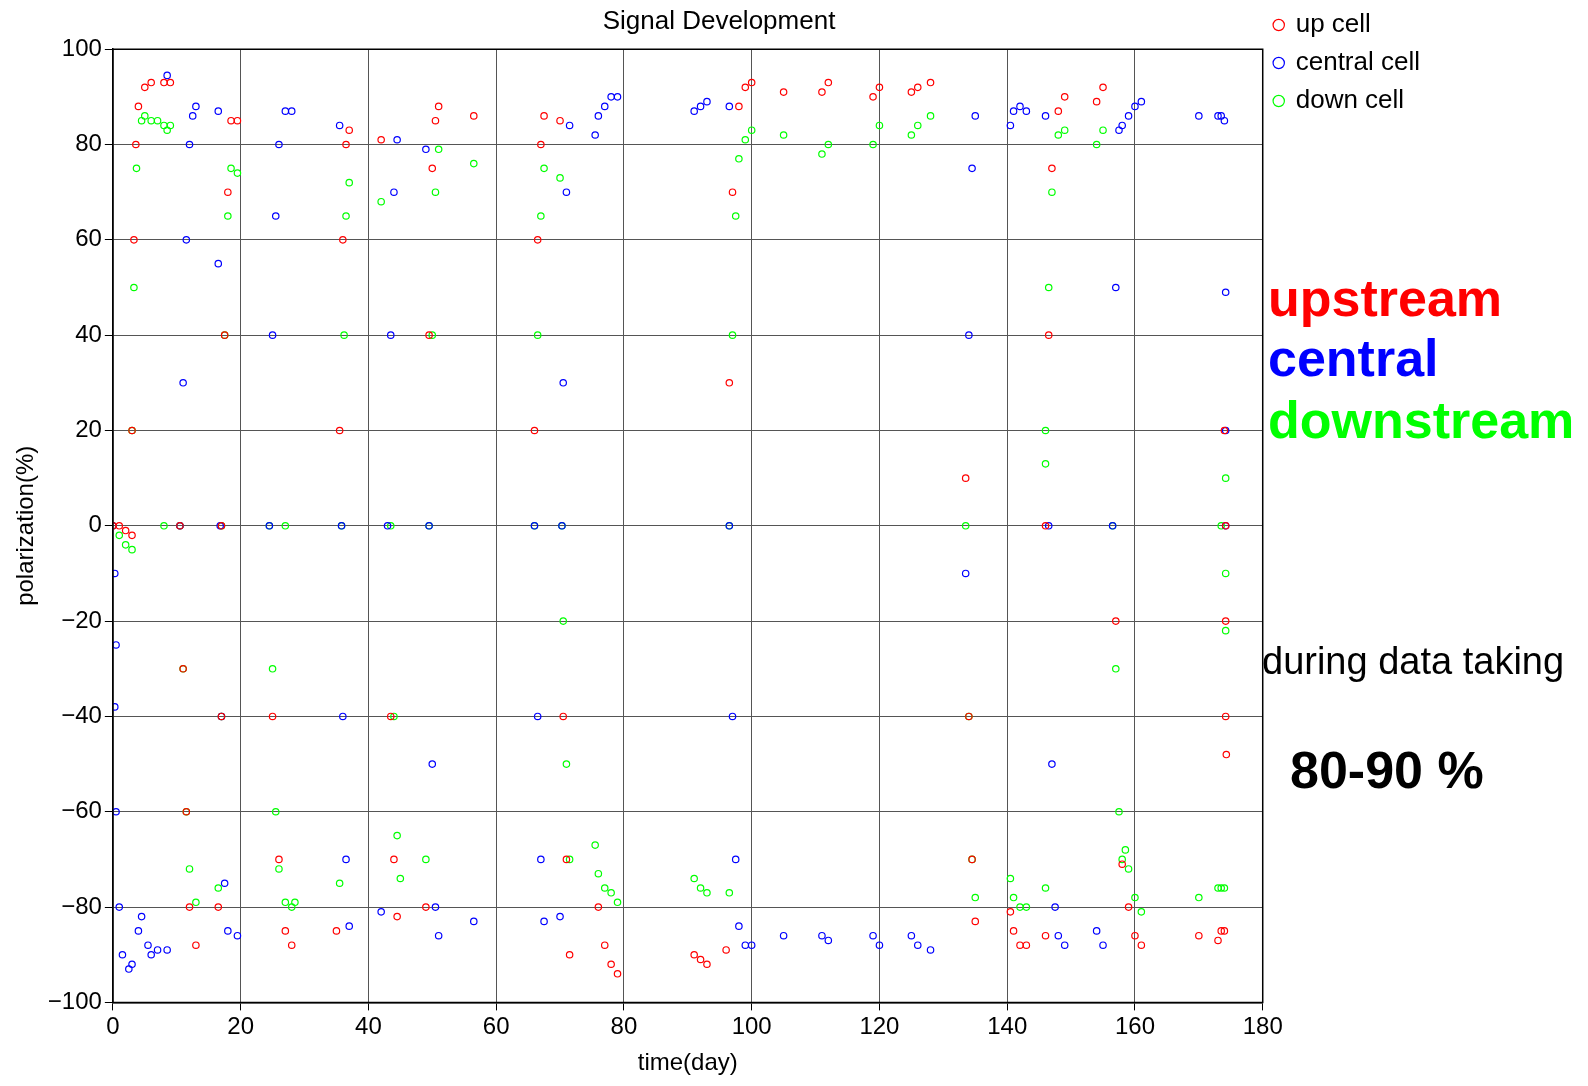 The height and width of the screenshot is (1086, 1588). I want to click on legend-label: down cell, so click(1350, 99).